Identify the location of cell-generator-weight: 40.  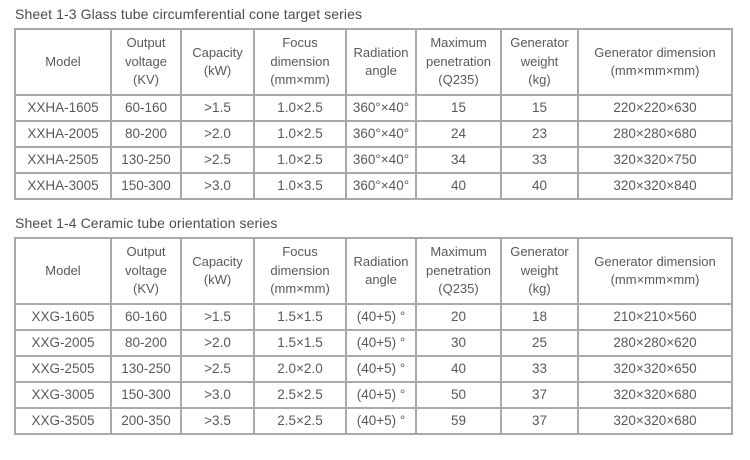
(539, 186).